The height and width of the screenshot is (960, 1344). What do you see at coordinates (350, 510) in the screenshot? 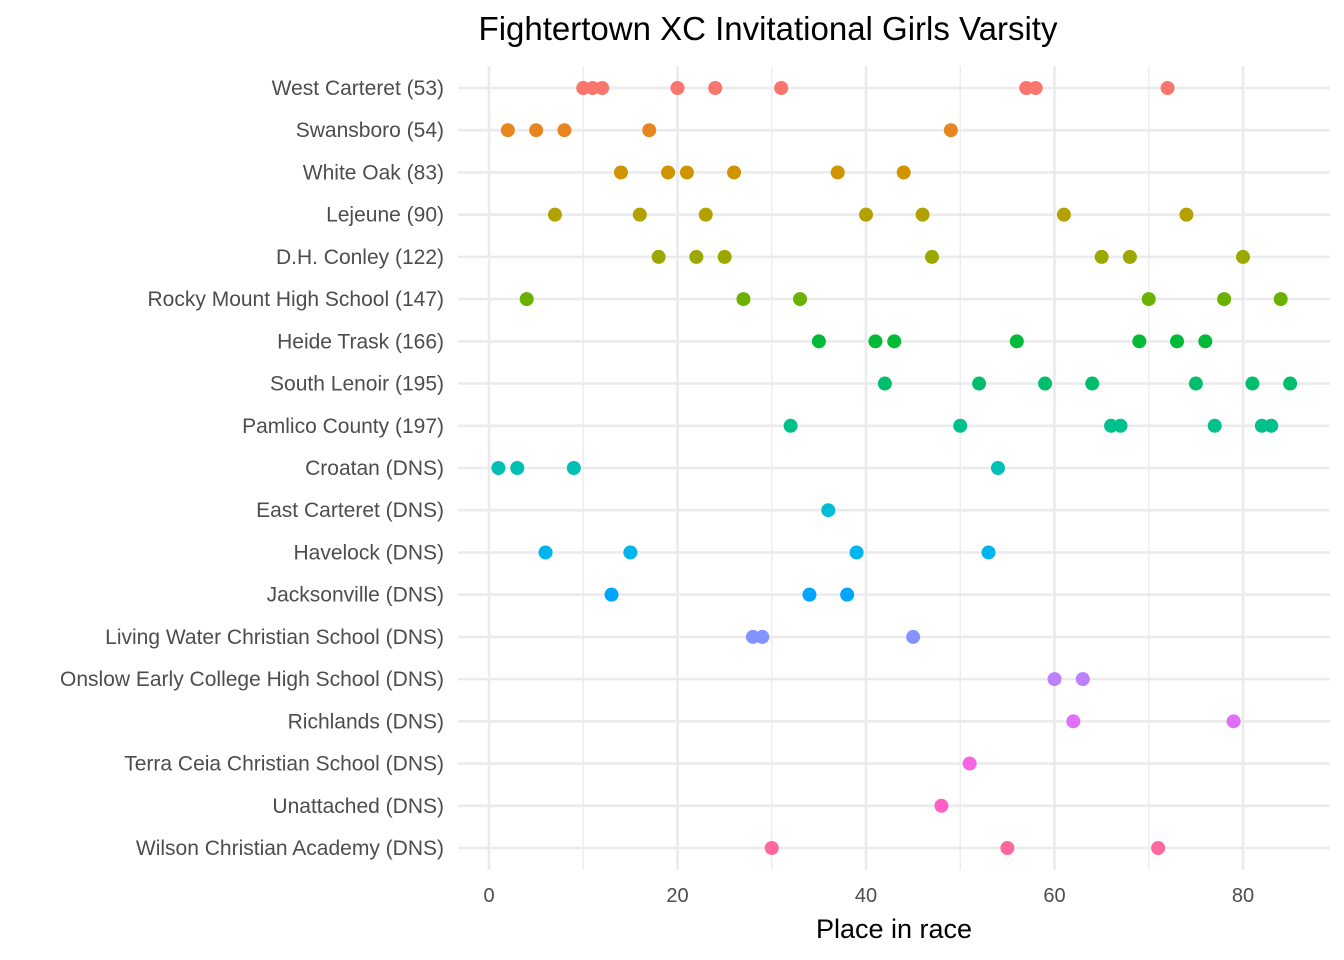
I see `y-tick-label: East Carteret (DNS)` at bounding box center [350, 510].